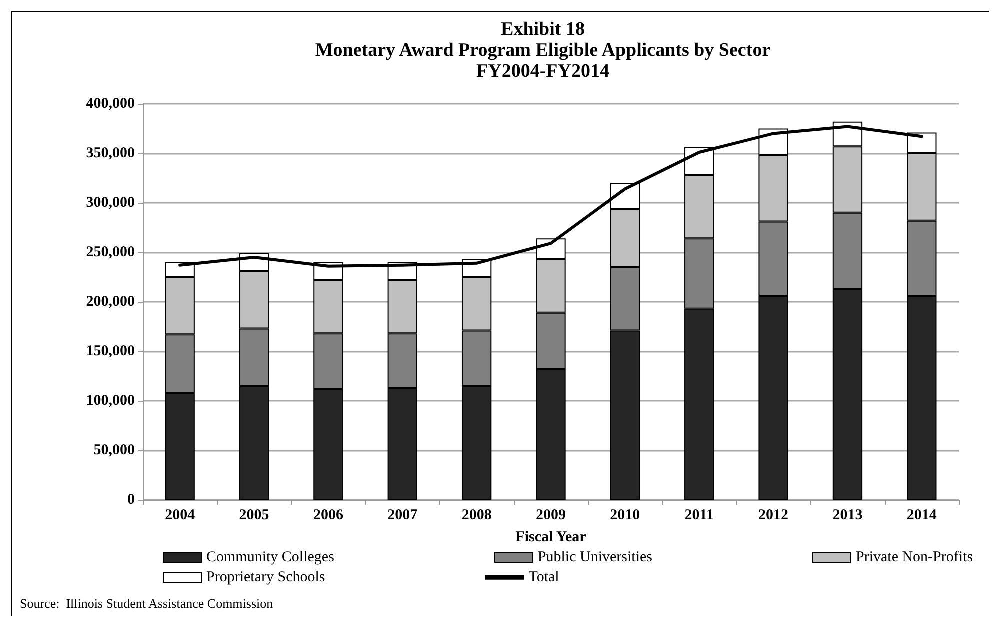 The height and width of the screenshot is (624, 997). What do you see at coordinates (131, 500) in the screenshot?
I see `y-tick-label: 0` at bounding box center [131, 500].